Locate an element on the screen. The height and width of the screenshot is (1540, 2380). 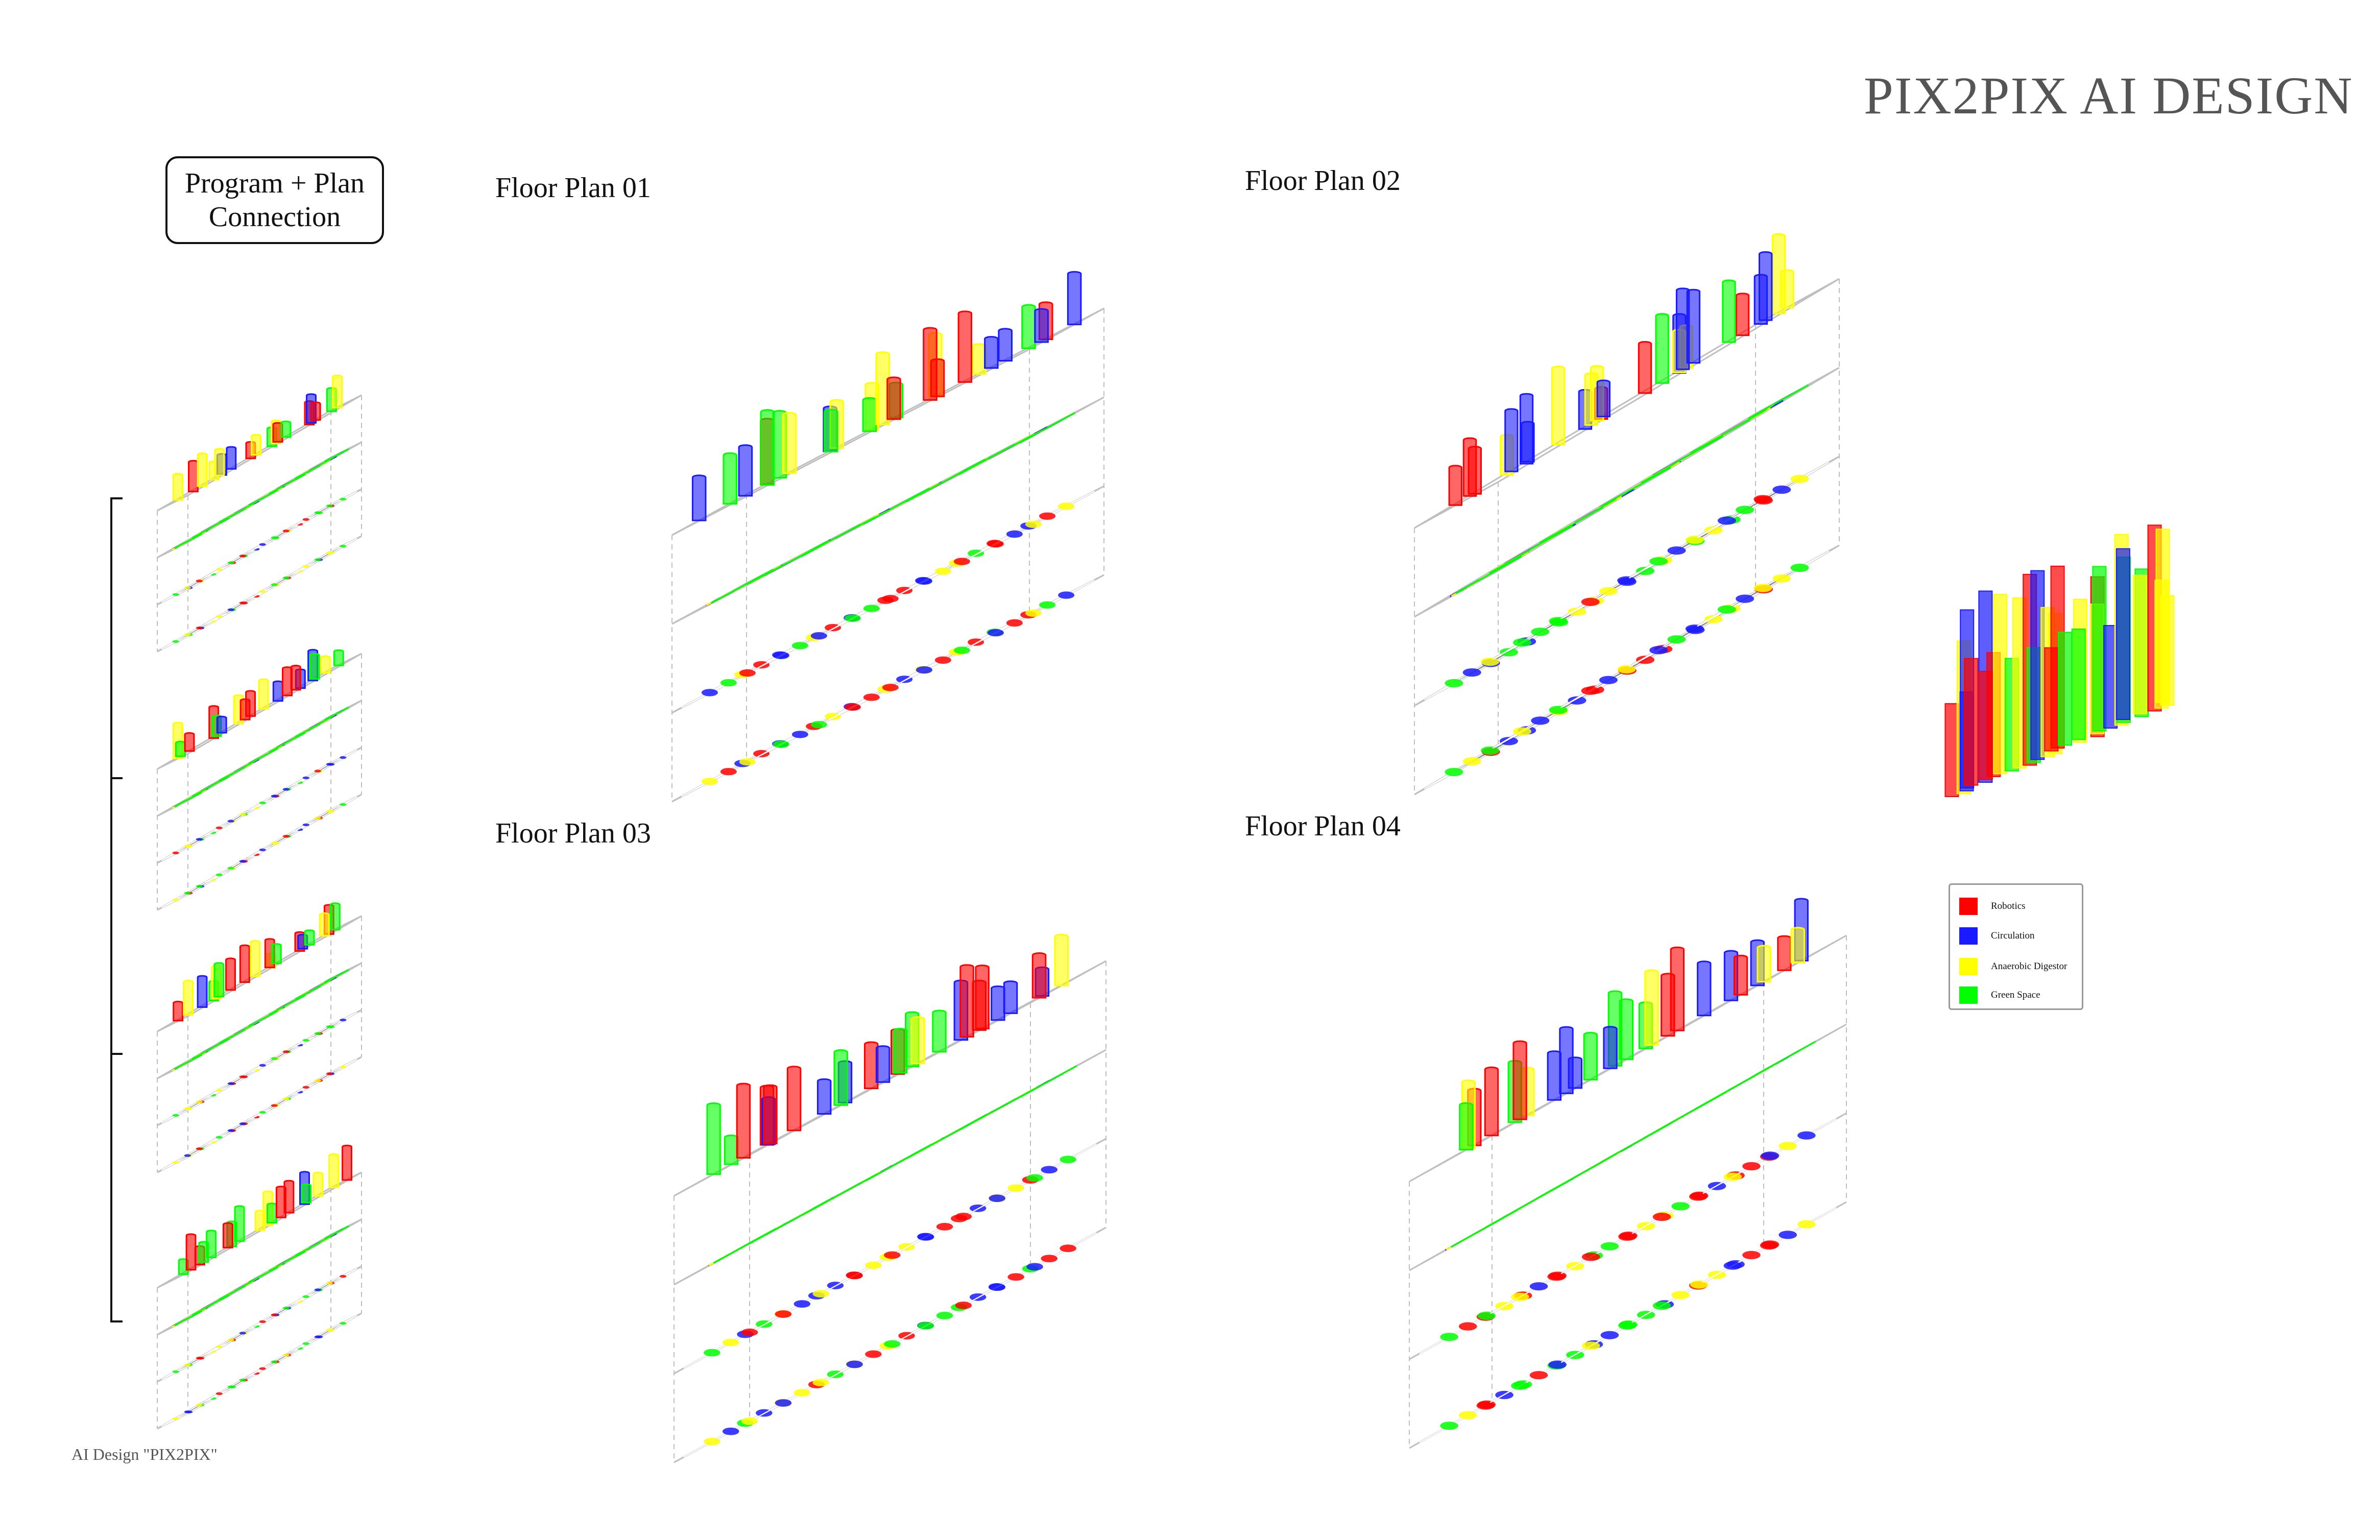
program-box-line-2: Connection is located at coordinates (274, 217).